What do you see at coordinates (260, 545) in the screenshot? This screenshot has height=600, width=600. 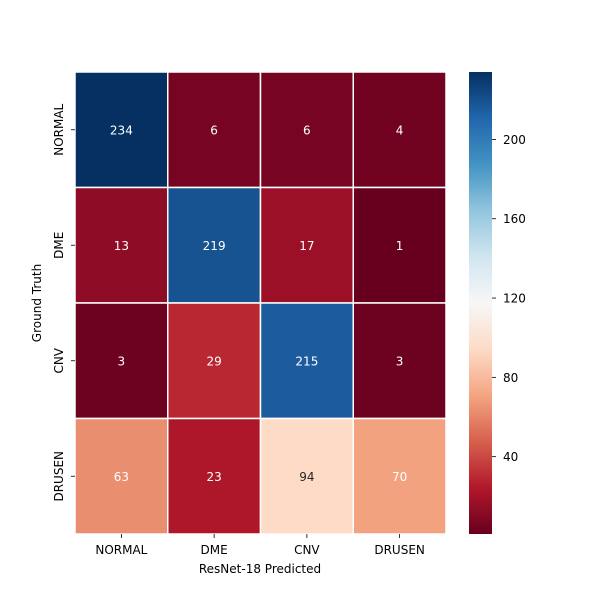 I see `x-axis-ticks: NORMAL DME CNV DRUSEN` at bounding box center [260, 545].